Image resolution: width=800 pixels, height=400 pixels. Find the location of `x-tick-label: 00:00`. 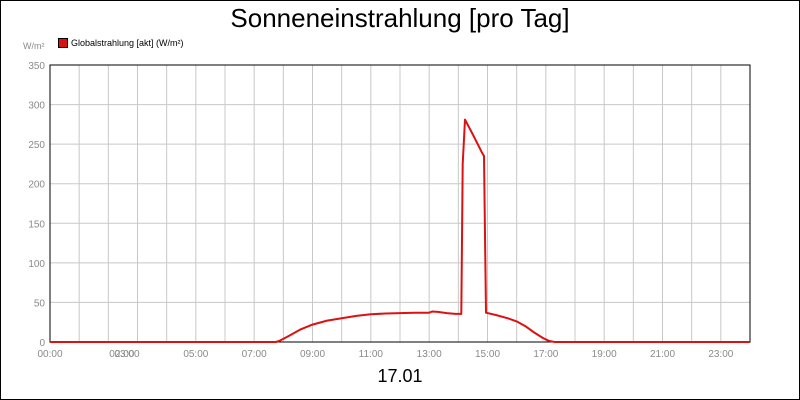

x-tick-label: 00:00 is located at coordinates (49, 354).